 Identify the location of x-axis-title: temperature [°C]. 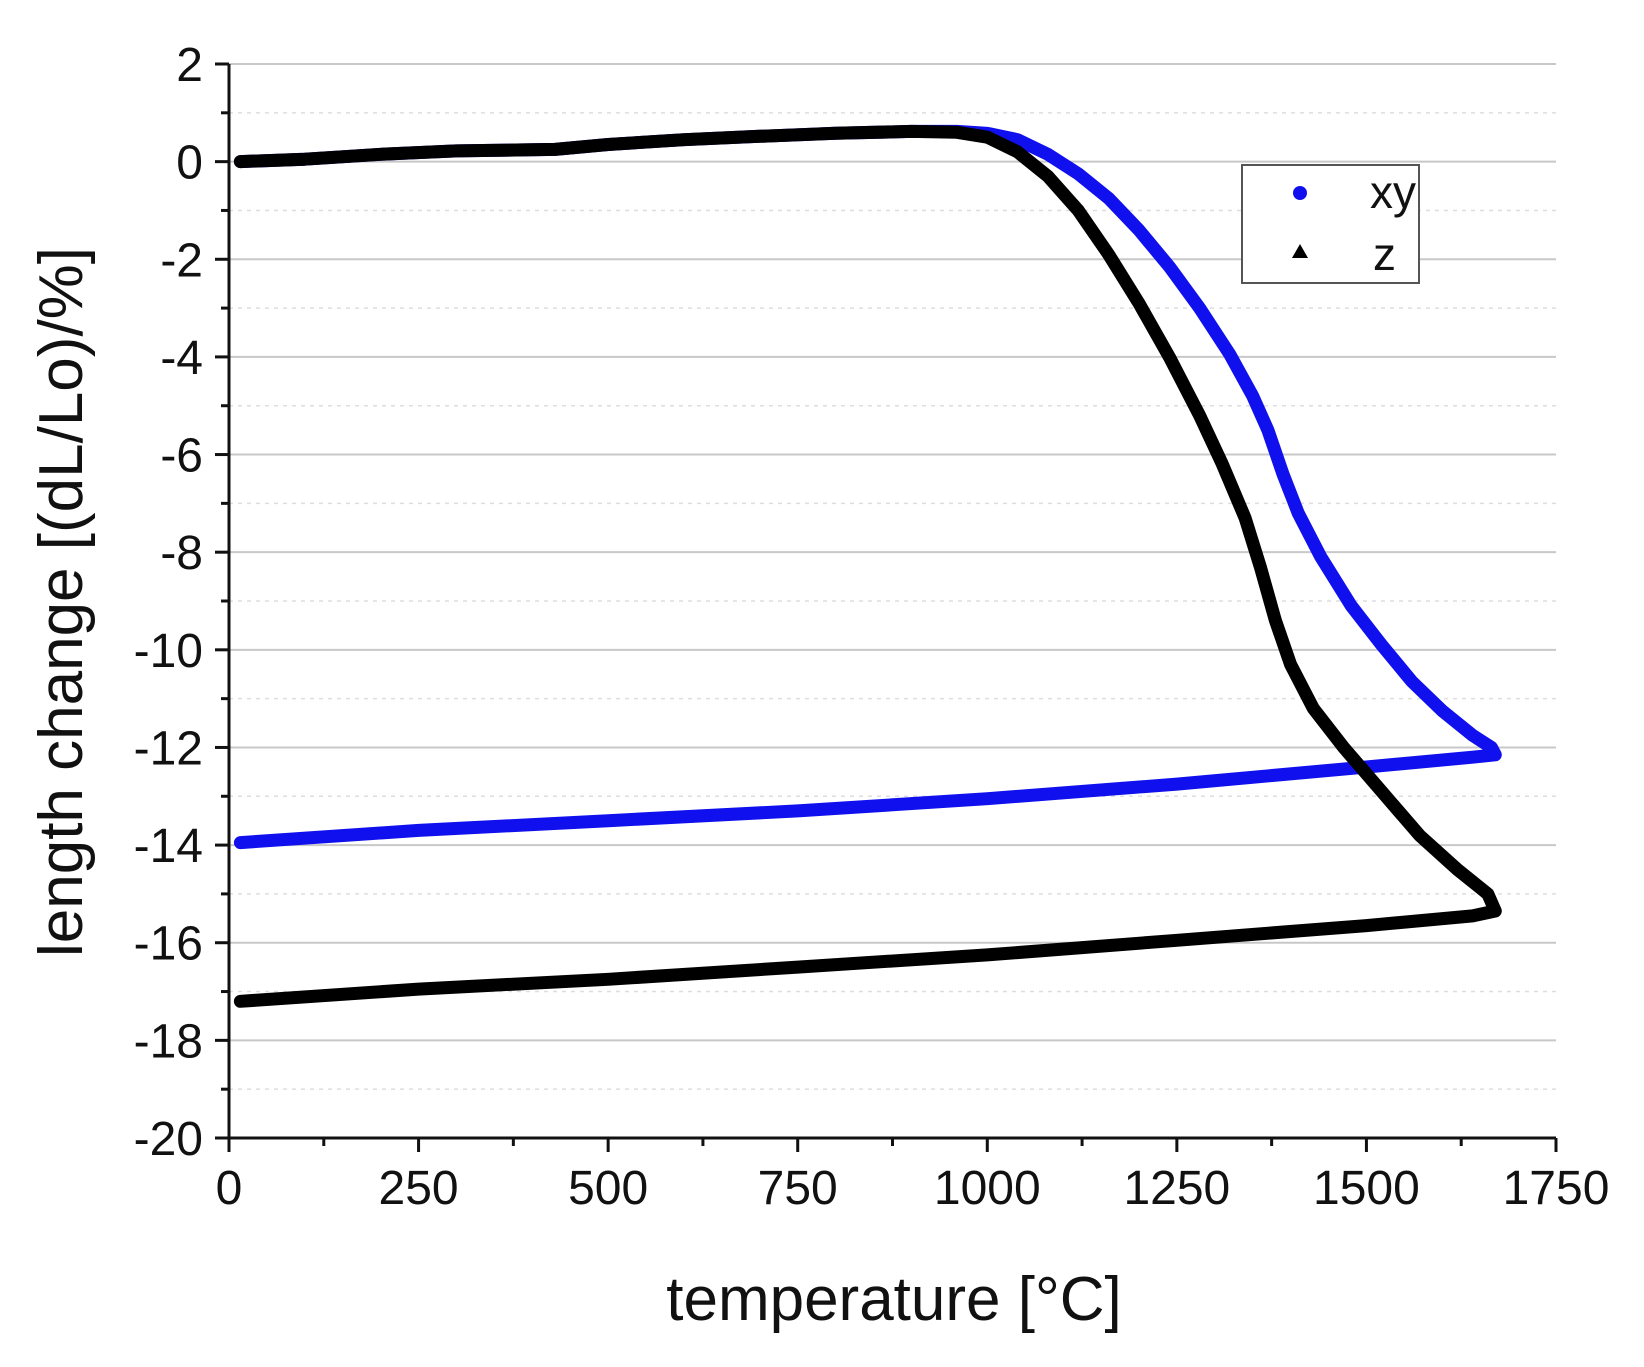
(894, 1299).